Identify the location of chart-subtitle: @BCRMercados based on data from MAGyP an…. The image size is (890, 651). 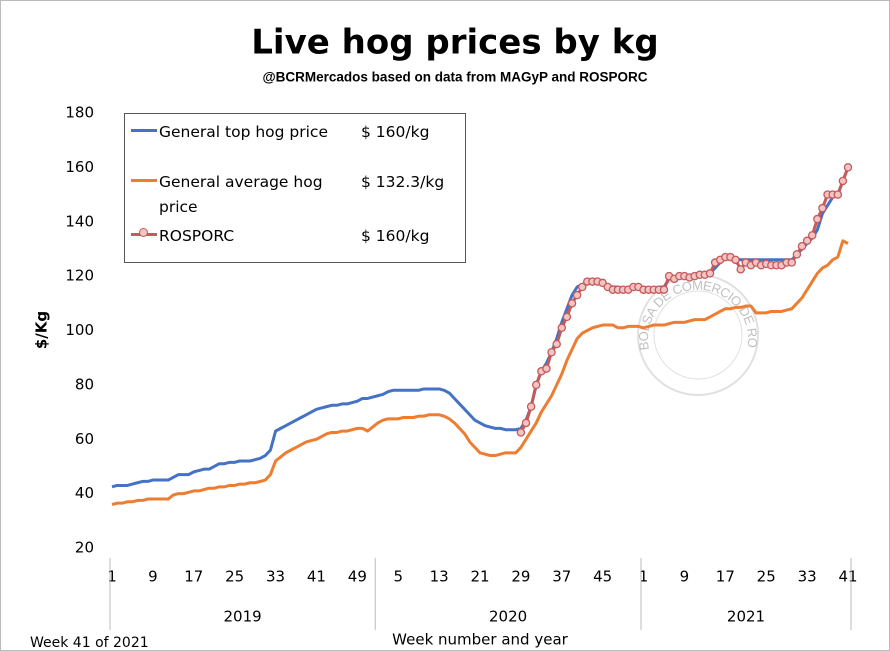
(455, 77).